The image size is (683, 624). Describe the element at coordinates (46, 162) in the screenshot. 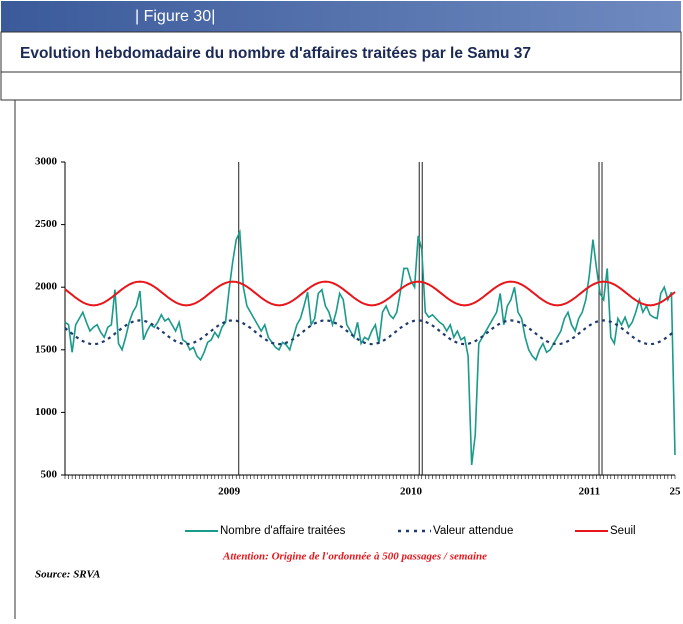

I see `y-tick-label: 3000` at that location.